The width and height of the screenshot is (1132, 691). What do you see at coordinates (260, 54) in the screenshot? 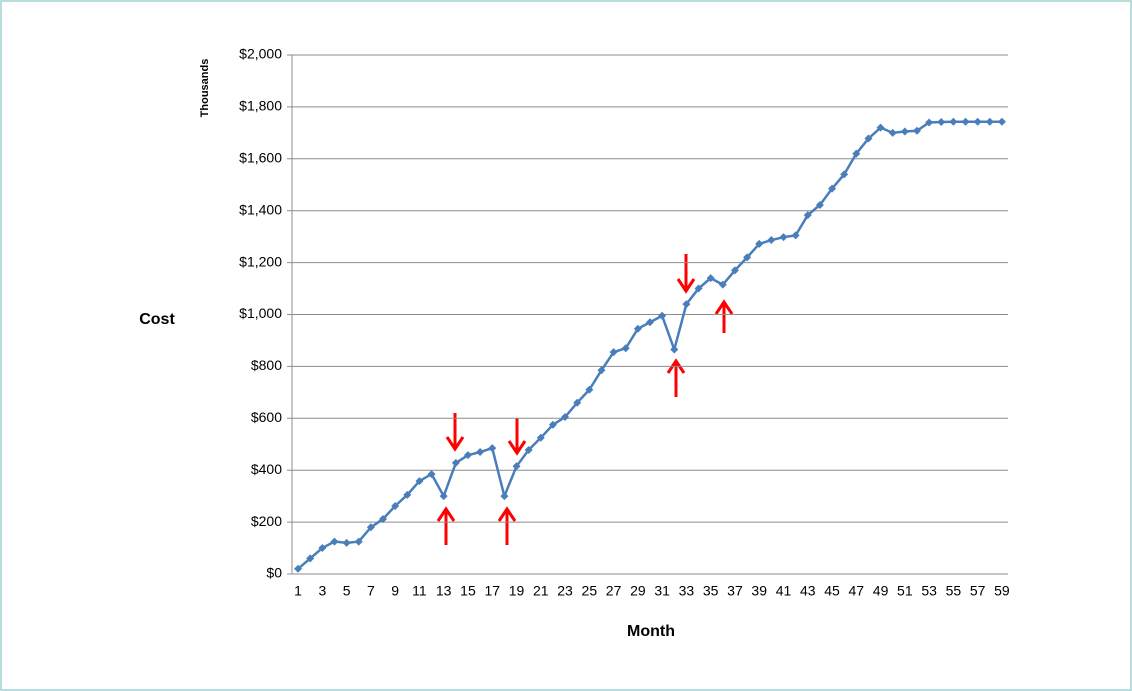
I see `y-tick-label: $2,000` at bounding box center [260, 54].